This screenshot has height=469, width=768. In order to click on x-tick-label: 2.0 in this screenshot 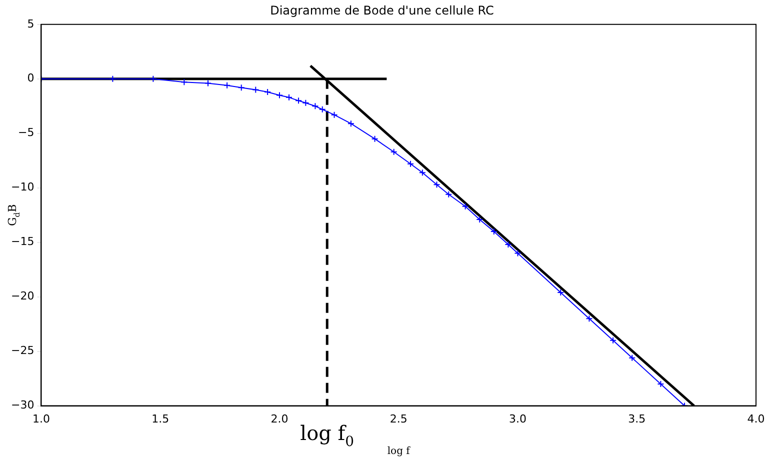, I will do `click(279, 419)`.